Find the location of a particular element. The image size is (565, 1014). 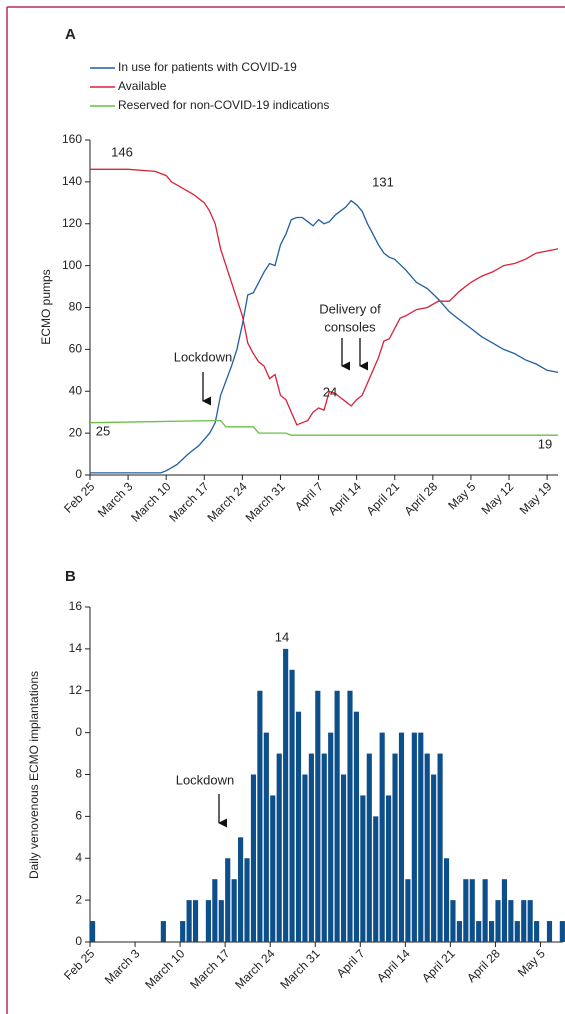

y-tick-label: 20 is located at coordinates (76, 432).